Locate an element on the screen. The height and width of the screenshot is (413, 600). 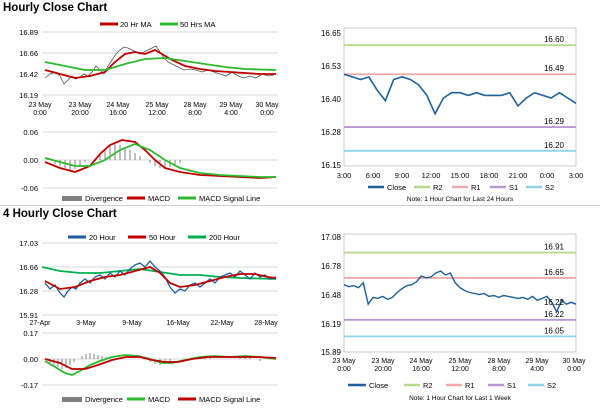
legend-50-hour: 50 Hour is located at coordinates (162, 237).